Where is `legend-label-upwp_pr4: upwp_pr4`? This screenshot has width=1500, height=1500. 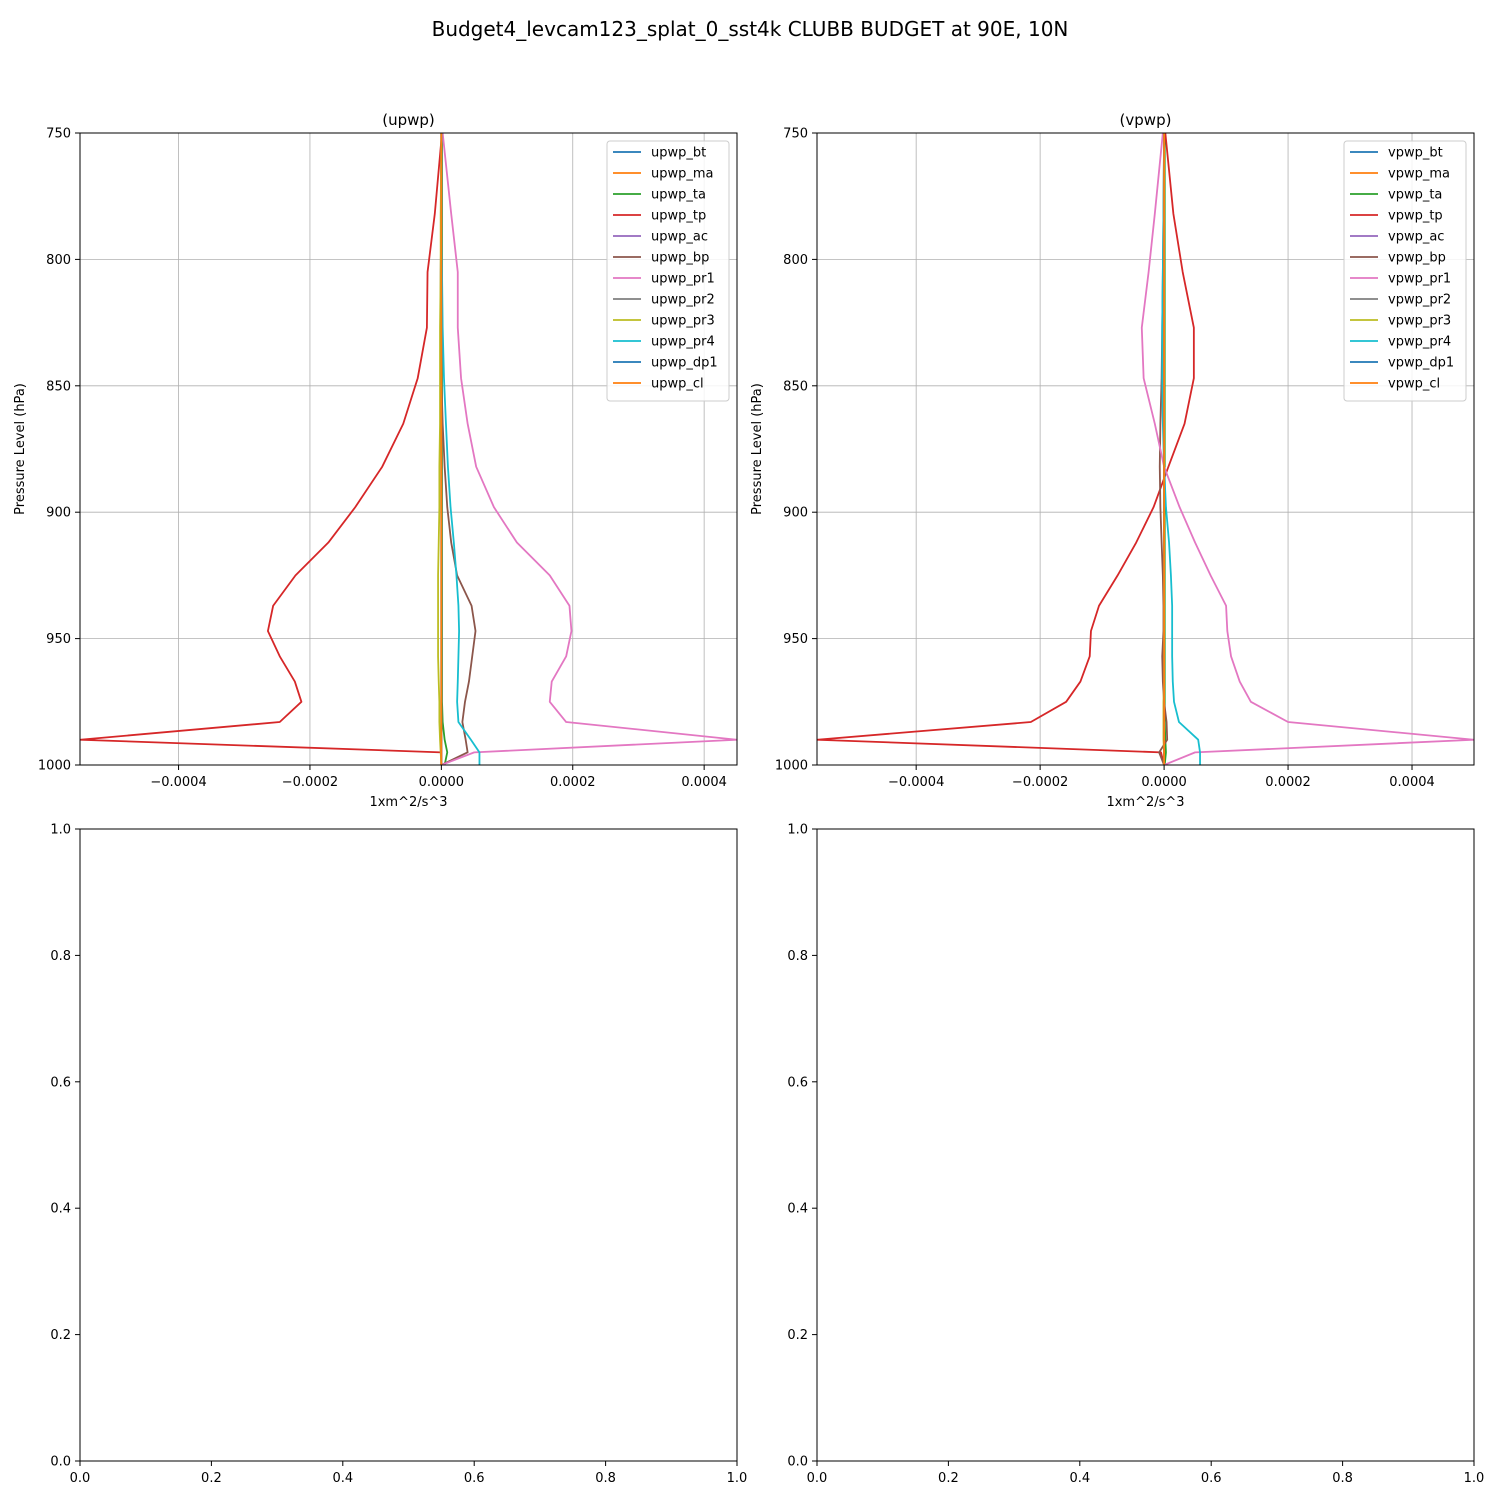 legend-label-upwp_pr4: upwp_pr4 is located at coordinates (683, 342).